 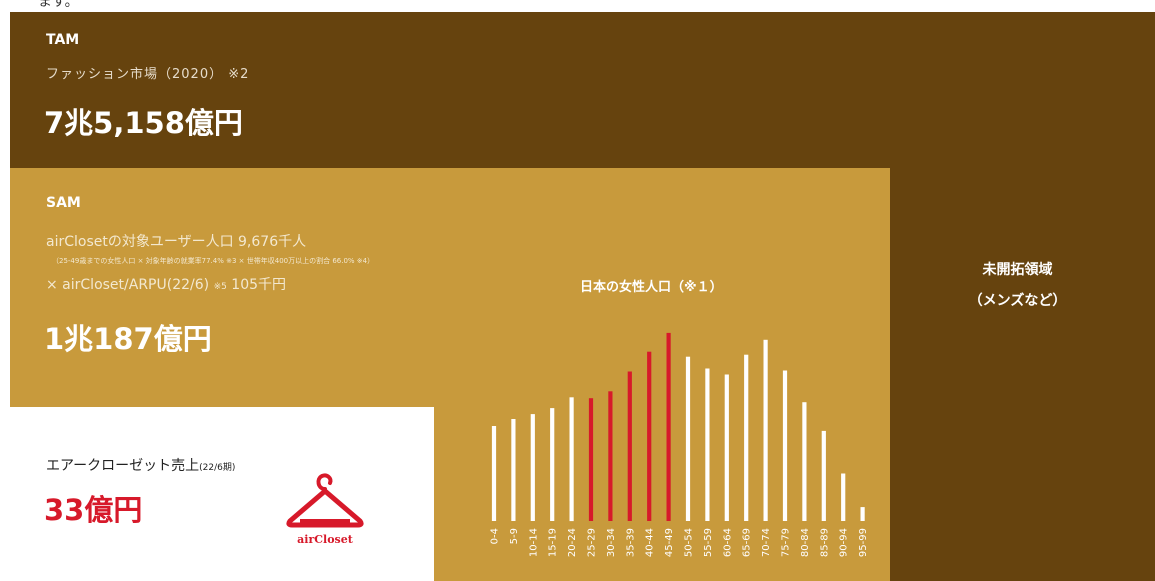 I want to click on sales-value: 33億円, so click(x=93, y=510).